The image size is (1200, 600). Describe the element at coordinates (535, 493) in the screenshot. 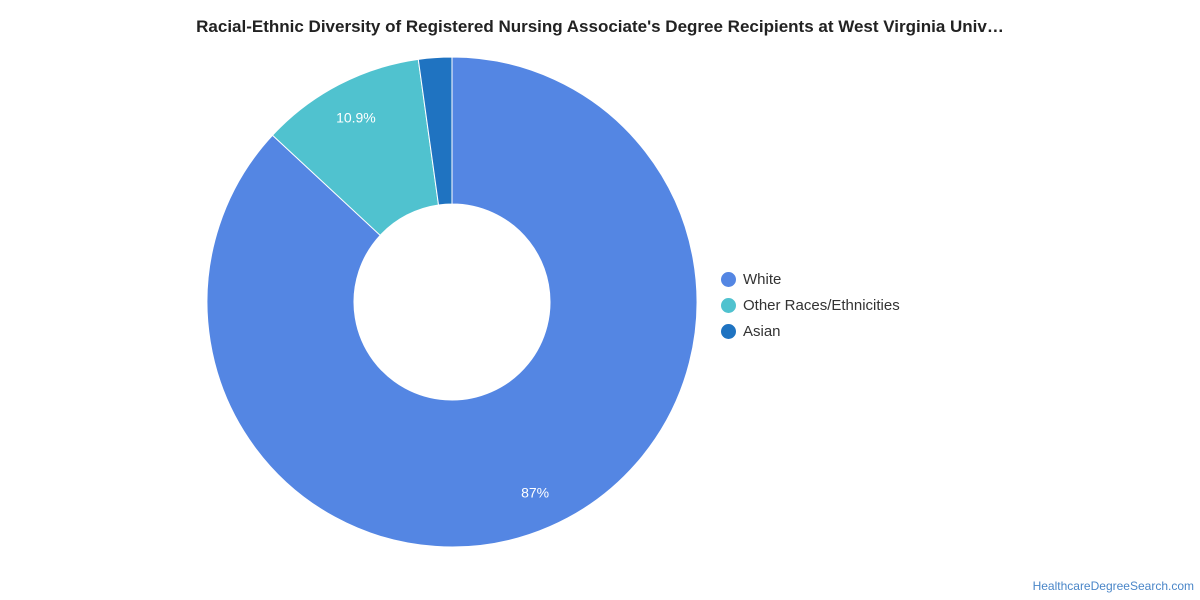

I see `slice-label-white: 87%` at that location.